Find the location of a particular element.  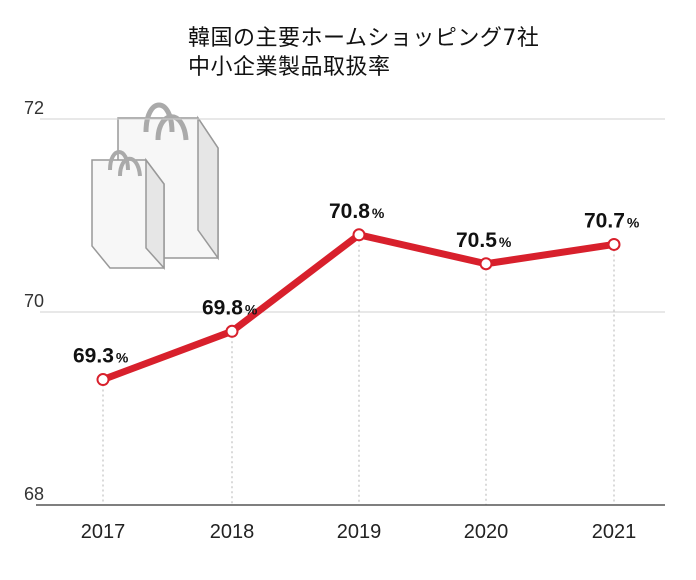

data-label: 70.8% is located at coordinates (357, 211).